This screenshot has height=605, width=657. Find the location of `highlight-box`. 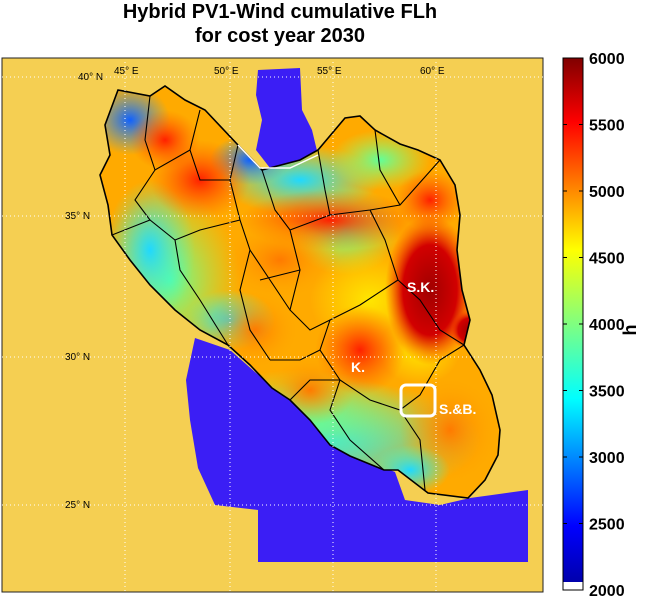

highlight-box is located at coordinates (418, 400).